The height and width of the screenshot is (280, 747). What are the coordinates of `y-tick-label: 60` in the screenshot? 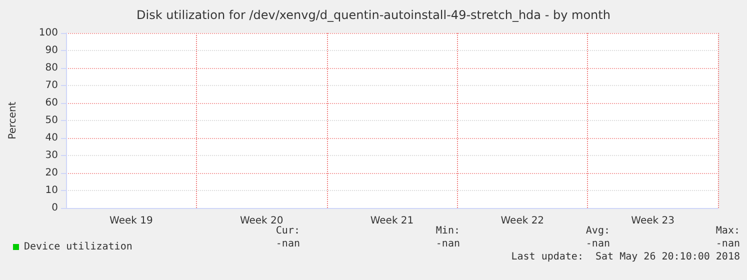 It's located at (51, 103).